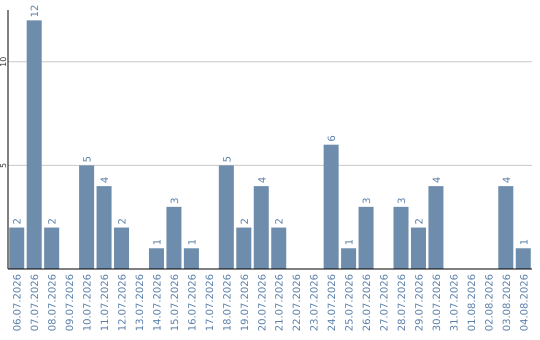 The height and width of the screenshot is (340, 540). Describe the element at coordinates (36, 303) in the screenshot. I see `x-tick-label: 07.07.2026` at that location.